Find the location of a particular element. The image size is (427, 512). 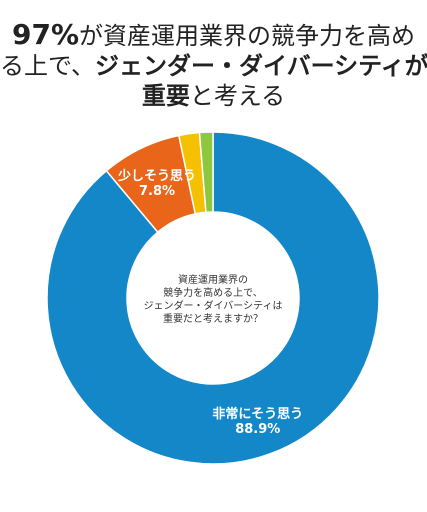

title-line2-text: る上で、 is located at coordinates (48, 66).